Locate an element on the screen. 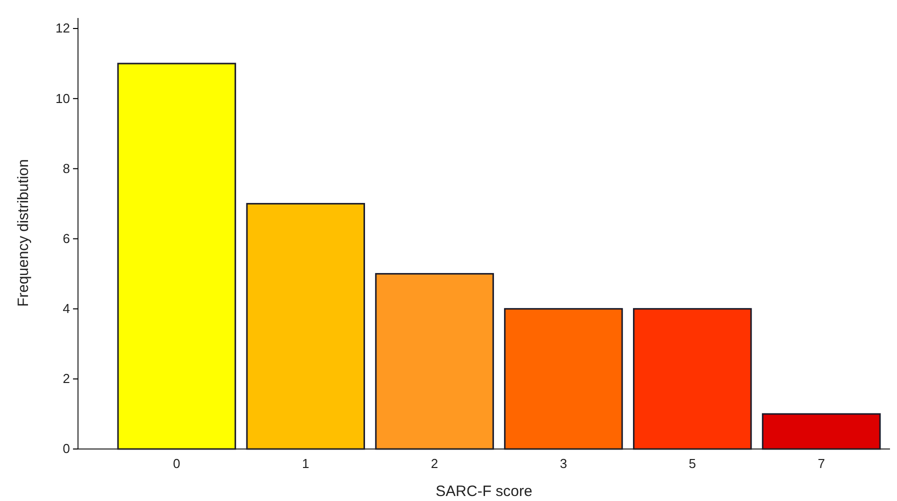 The height and width of the screenshot is (501, 897). y-tick-label: 6 is located at coordinates (66, 238).